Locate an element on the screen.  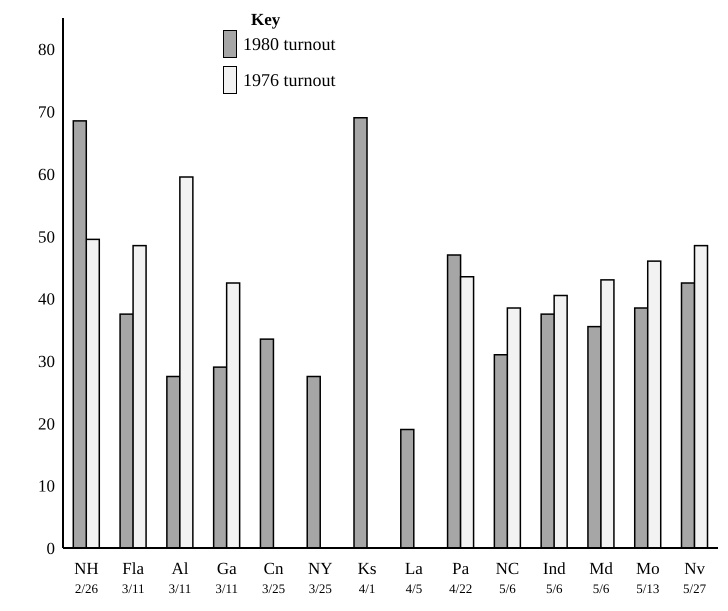
y-tick-label: 60 is located at coordinates (46, 174).